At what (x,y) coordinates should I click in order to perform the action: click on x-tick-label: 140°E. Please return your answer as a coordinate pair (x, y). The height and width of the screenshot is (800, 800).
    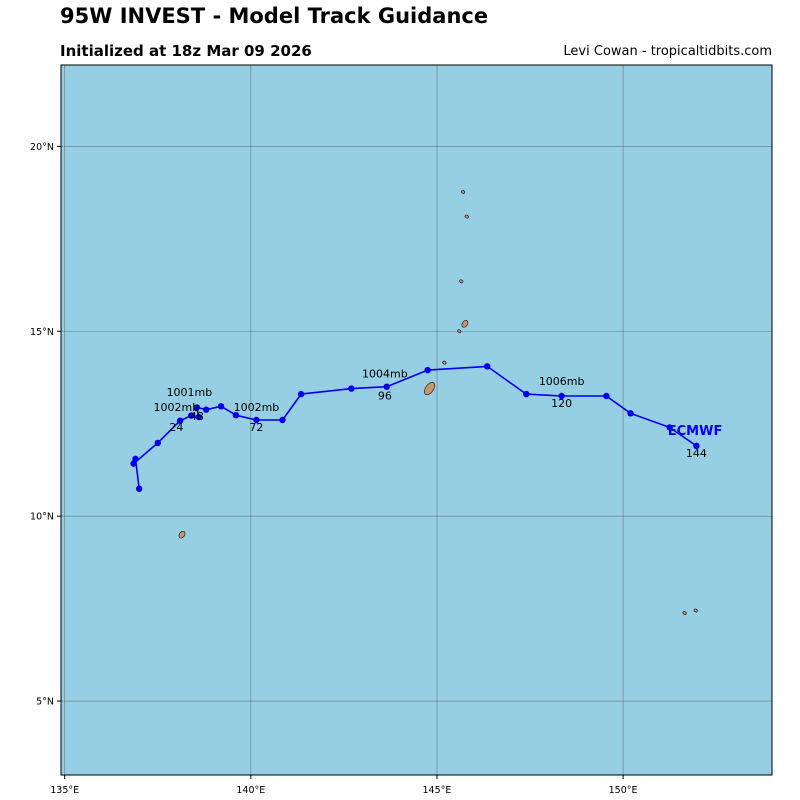
    Looking at the image, I should click on (250, 790).